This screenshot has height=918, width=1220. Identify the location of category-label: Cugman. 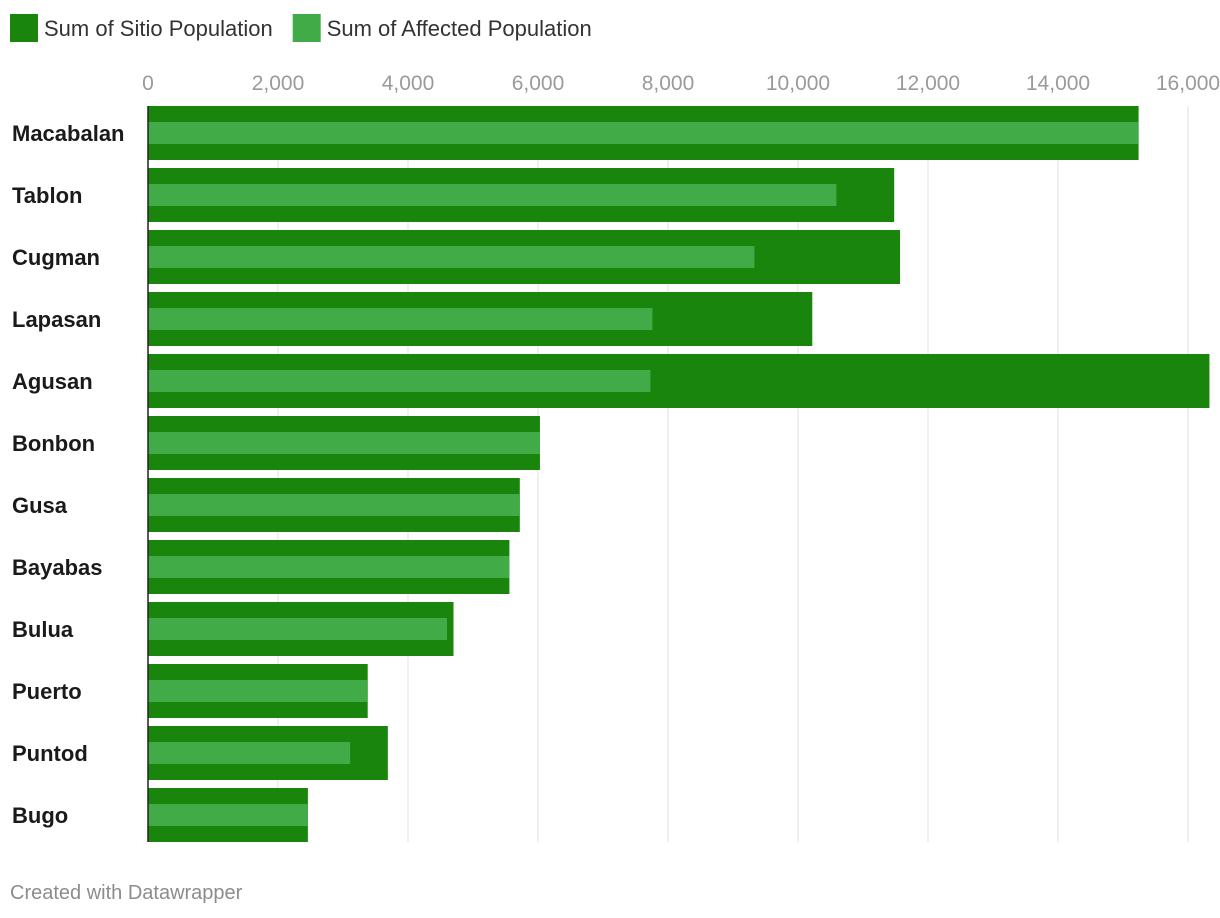
(56, 257).